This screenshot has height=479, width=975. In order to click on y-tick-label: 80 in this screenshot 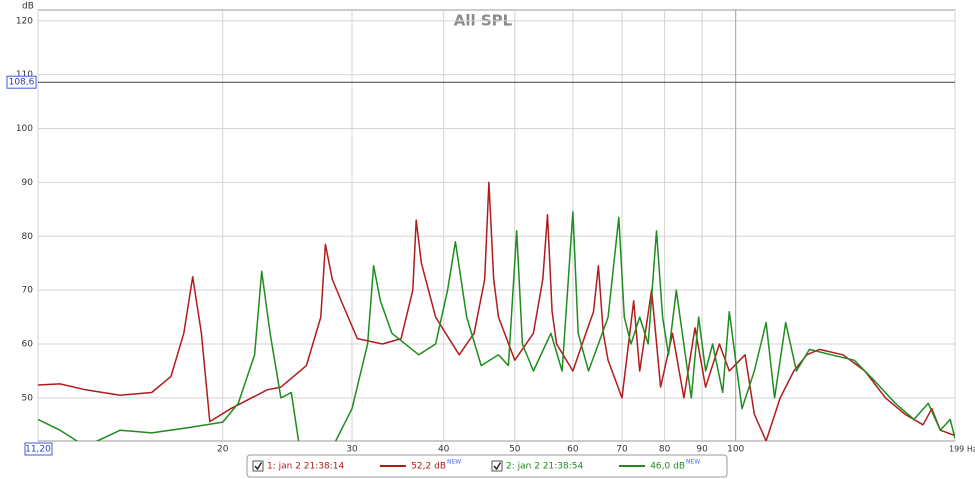, I will do `click(28, 237)`.